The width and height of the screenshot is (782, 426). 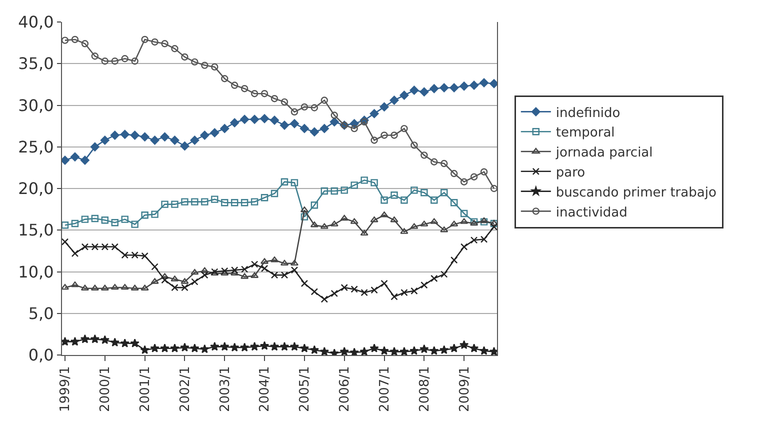 I want to click on legend-label: inactividad, so click(x=592, y=212).